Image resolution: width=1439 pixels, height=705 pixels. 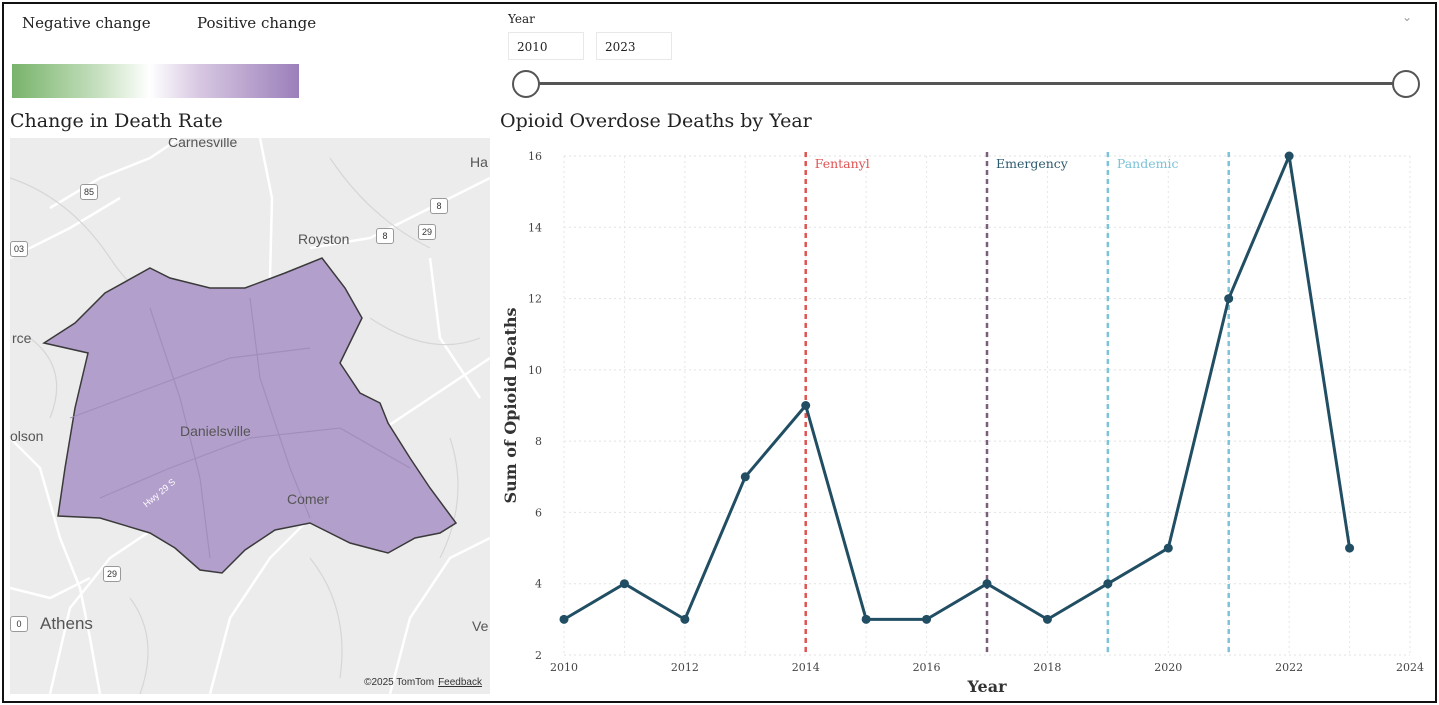 What do you see at coordinates (842, 163) in the screenshot?
I see `annotation-label: Fentanyl` at bounding box center [842, 163].